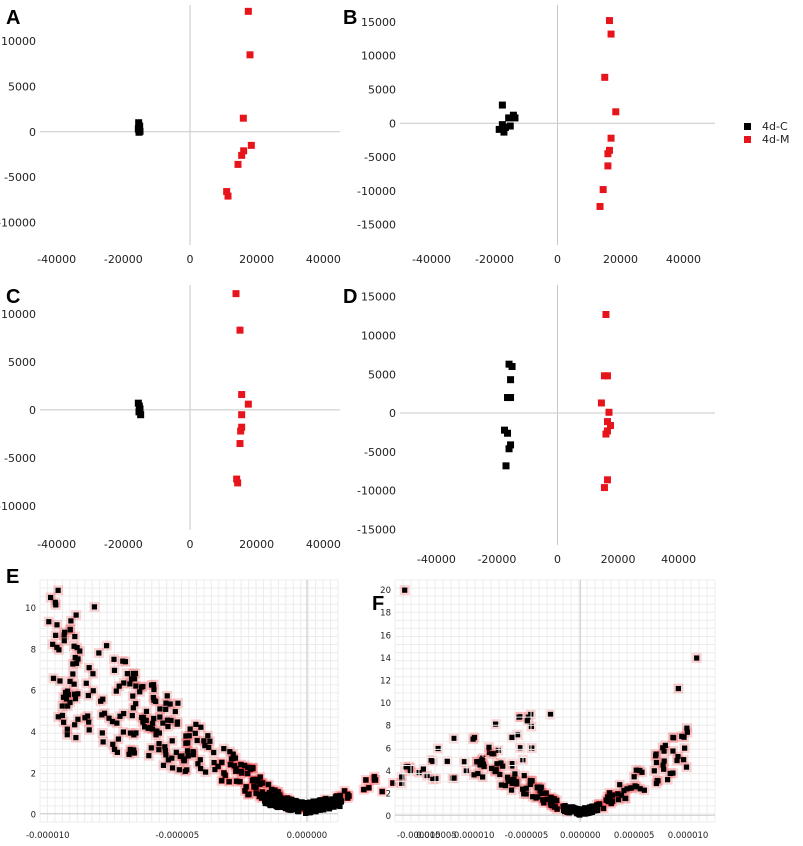  Describe the element at coordinates (376, 491) in the screenshot. I see `y-tick-label: -10000` at that location.